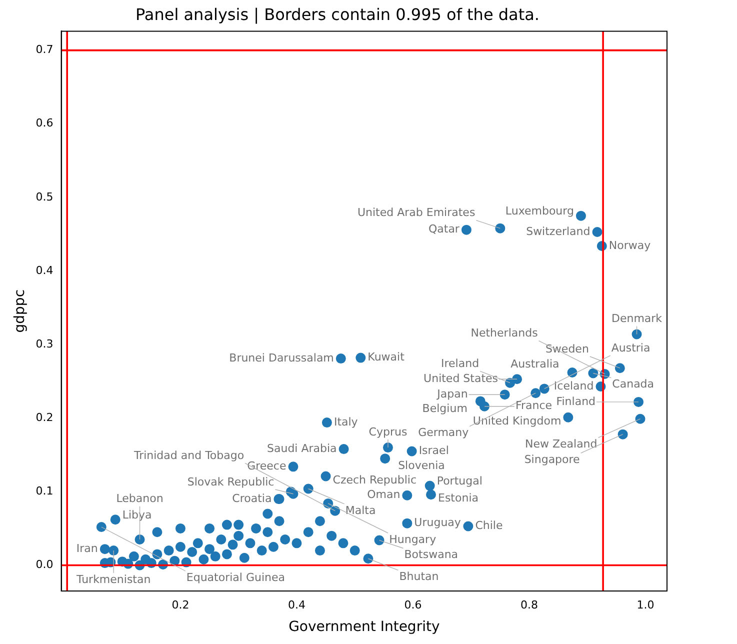 This screenshot has height=644, width=737. What do you see at coordinates (45, 270) in the screenshot?
I see `y-tick-label: 0.4` at bounding box center [45, 270].